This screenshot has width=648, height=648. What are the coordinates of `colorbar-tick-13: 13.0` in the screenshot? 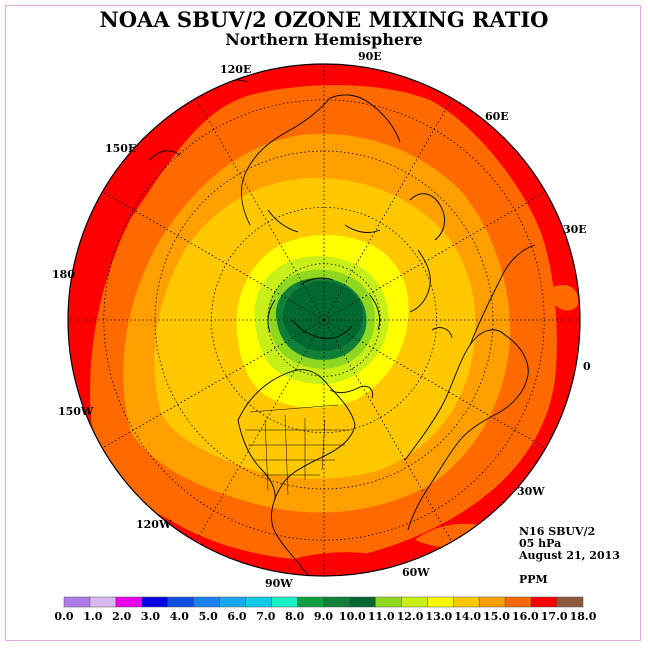 It's located at (438, 616).